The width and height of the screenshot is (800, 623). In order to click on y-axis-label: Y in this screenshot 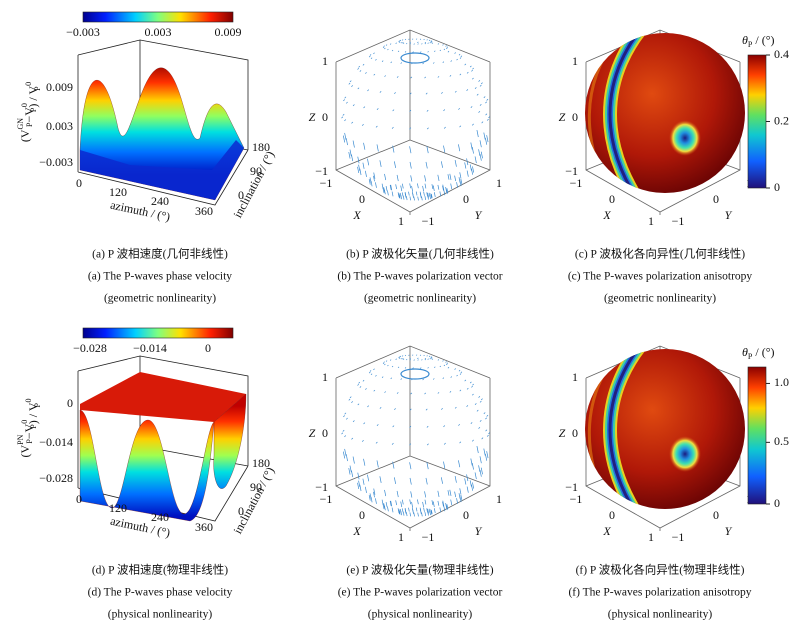, I will do `click(479, 531)`.